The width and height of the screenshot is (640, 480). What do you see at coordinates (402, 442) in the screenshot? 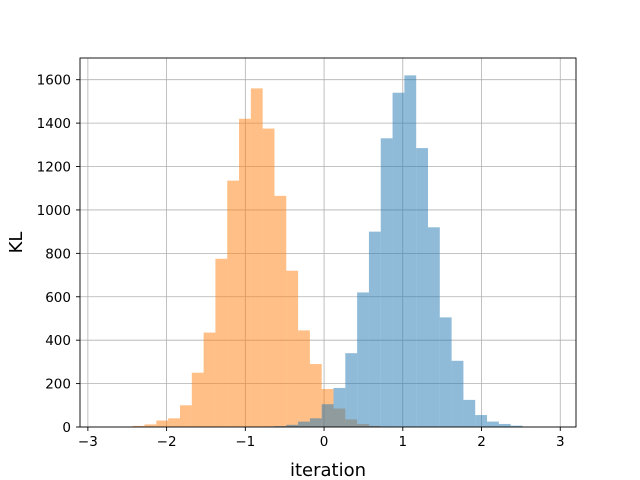
I see `x-tick-label: 1` at bounding box center [402, 442].